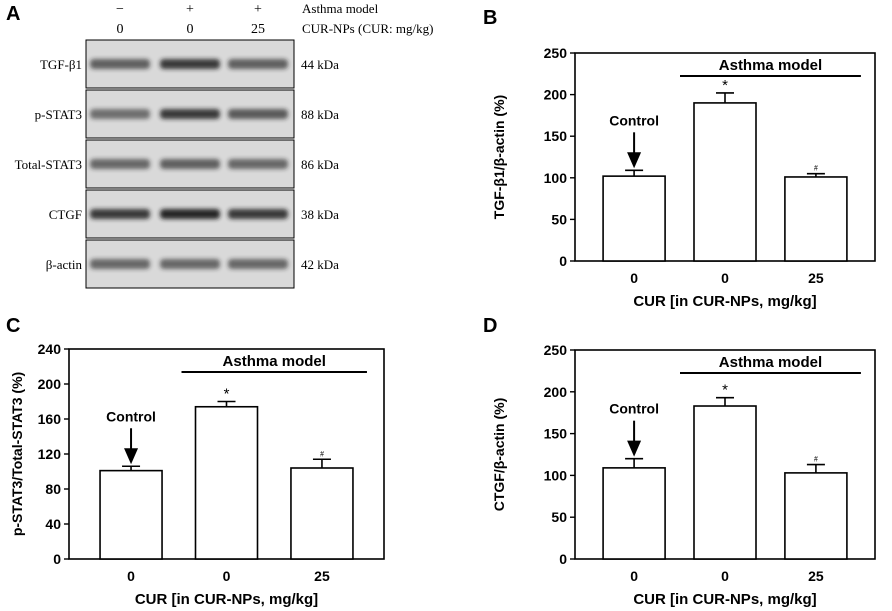 This screenshot has width=892, height=611. What do you see at coordinates (490, 326) in the screenshot?
I see `panel-letter: D` at bounding box center [490, 326].